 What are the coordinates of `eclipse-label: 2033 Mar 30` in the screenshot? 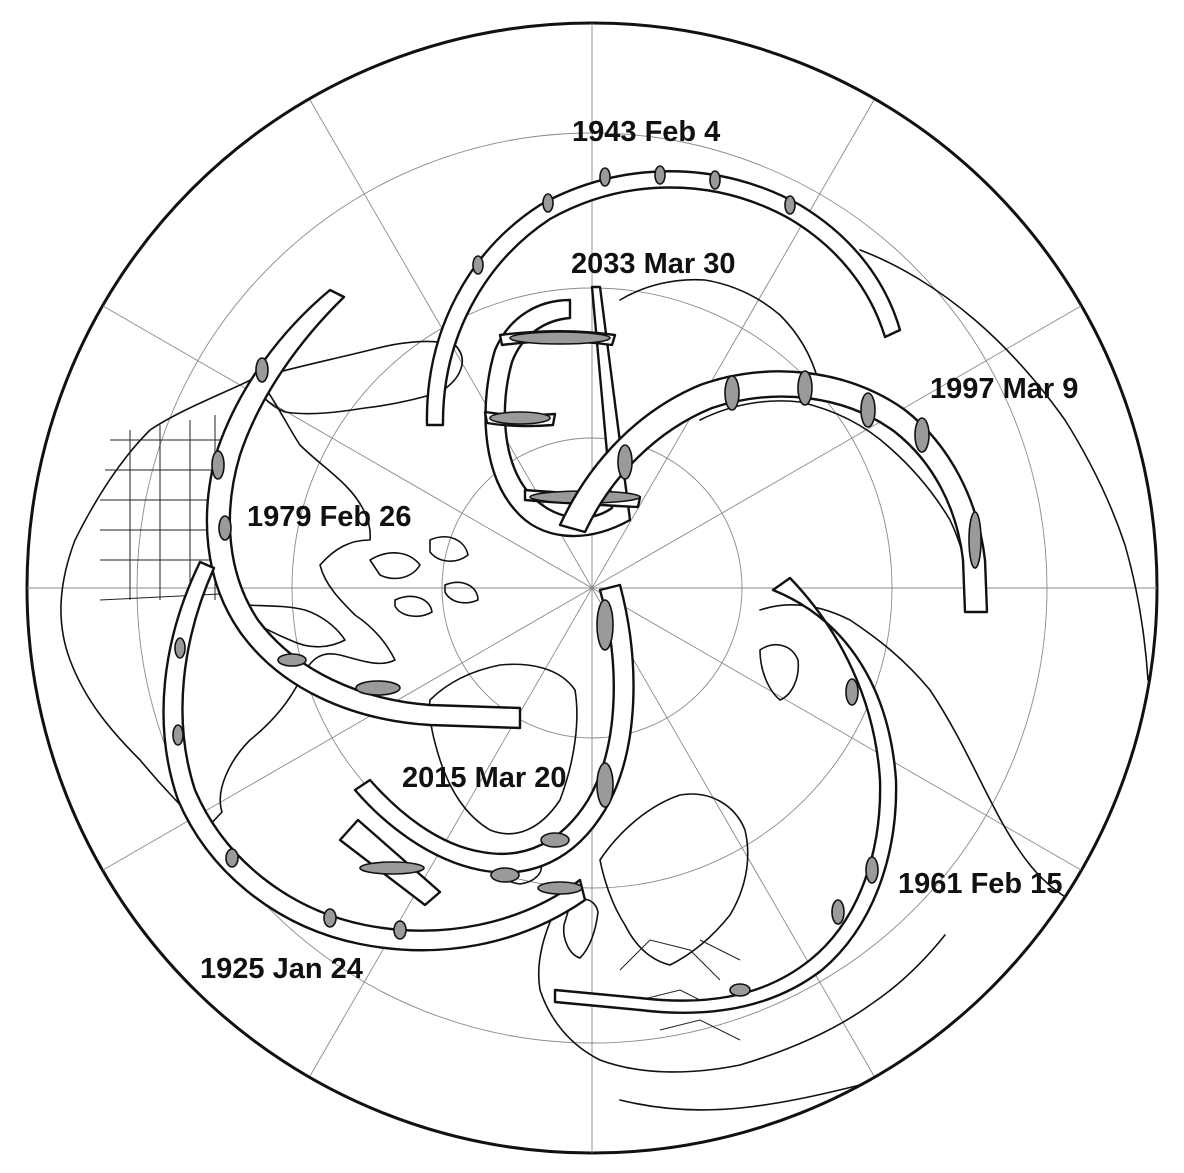 It's located at (653, 264).